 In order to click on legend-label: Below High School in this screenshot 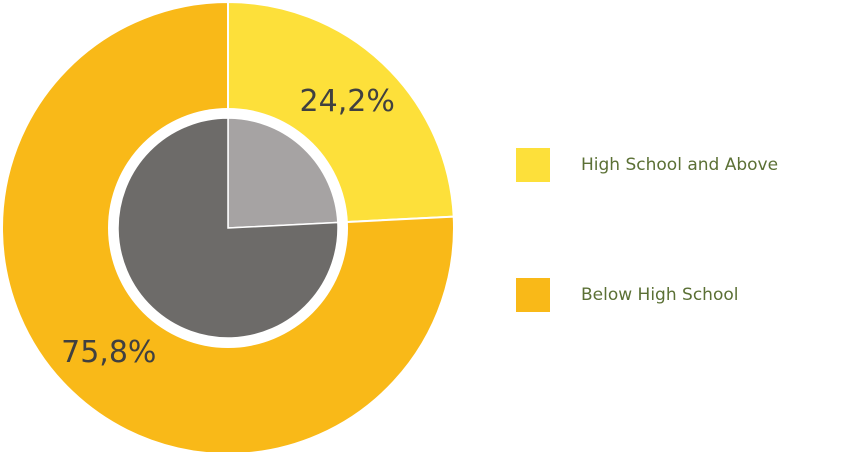, I will do `click(659, 295)`.